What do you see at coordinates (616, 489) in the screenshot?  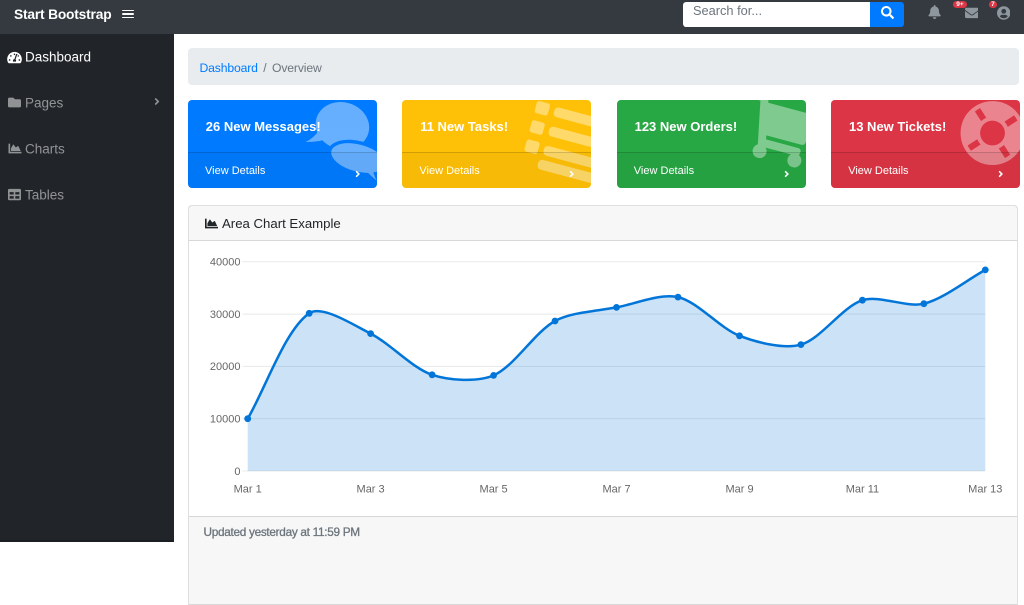 I see `svg-text: Mar 7` at bounding box center [616, 489].